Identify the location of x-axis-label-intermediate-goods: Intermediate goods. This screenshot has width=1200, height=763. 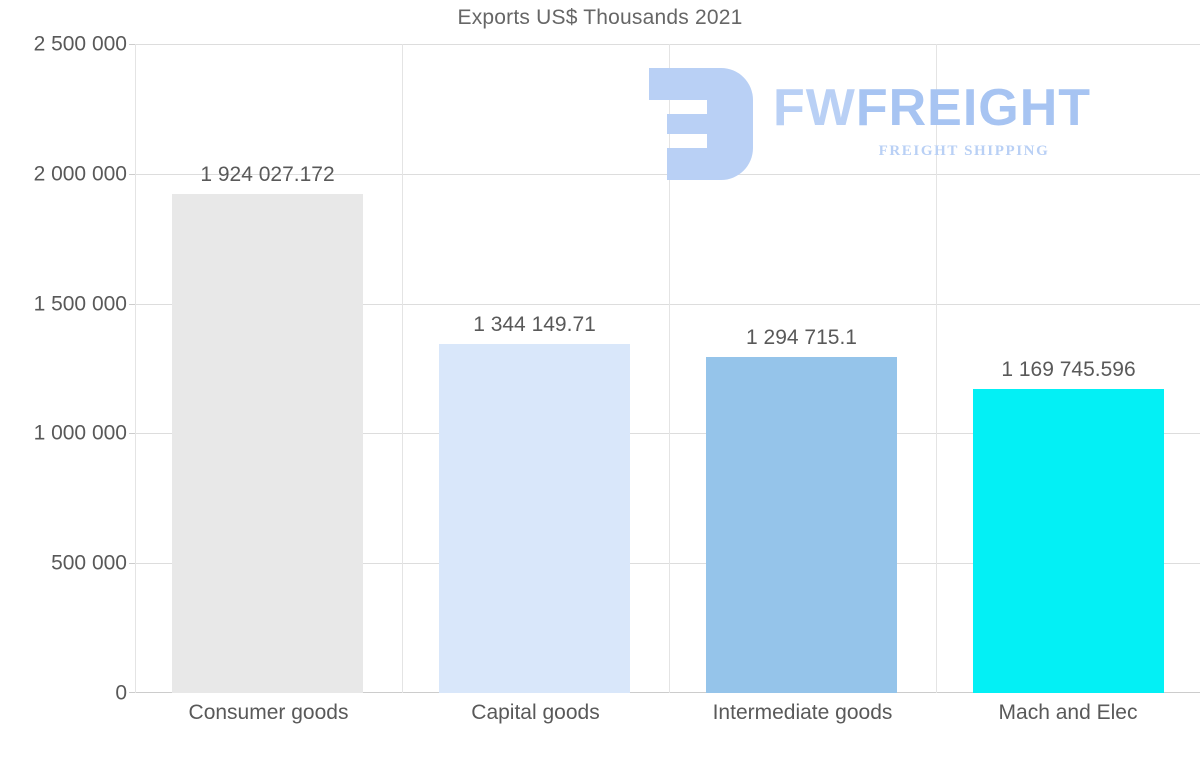
(802, 712).